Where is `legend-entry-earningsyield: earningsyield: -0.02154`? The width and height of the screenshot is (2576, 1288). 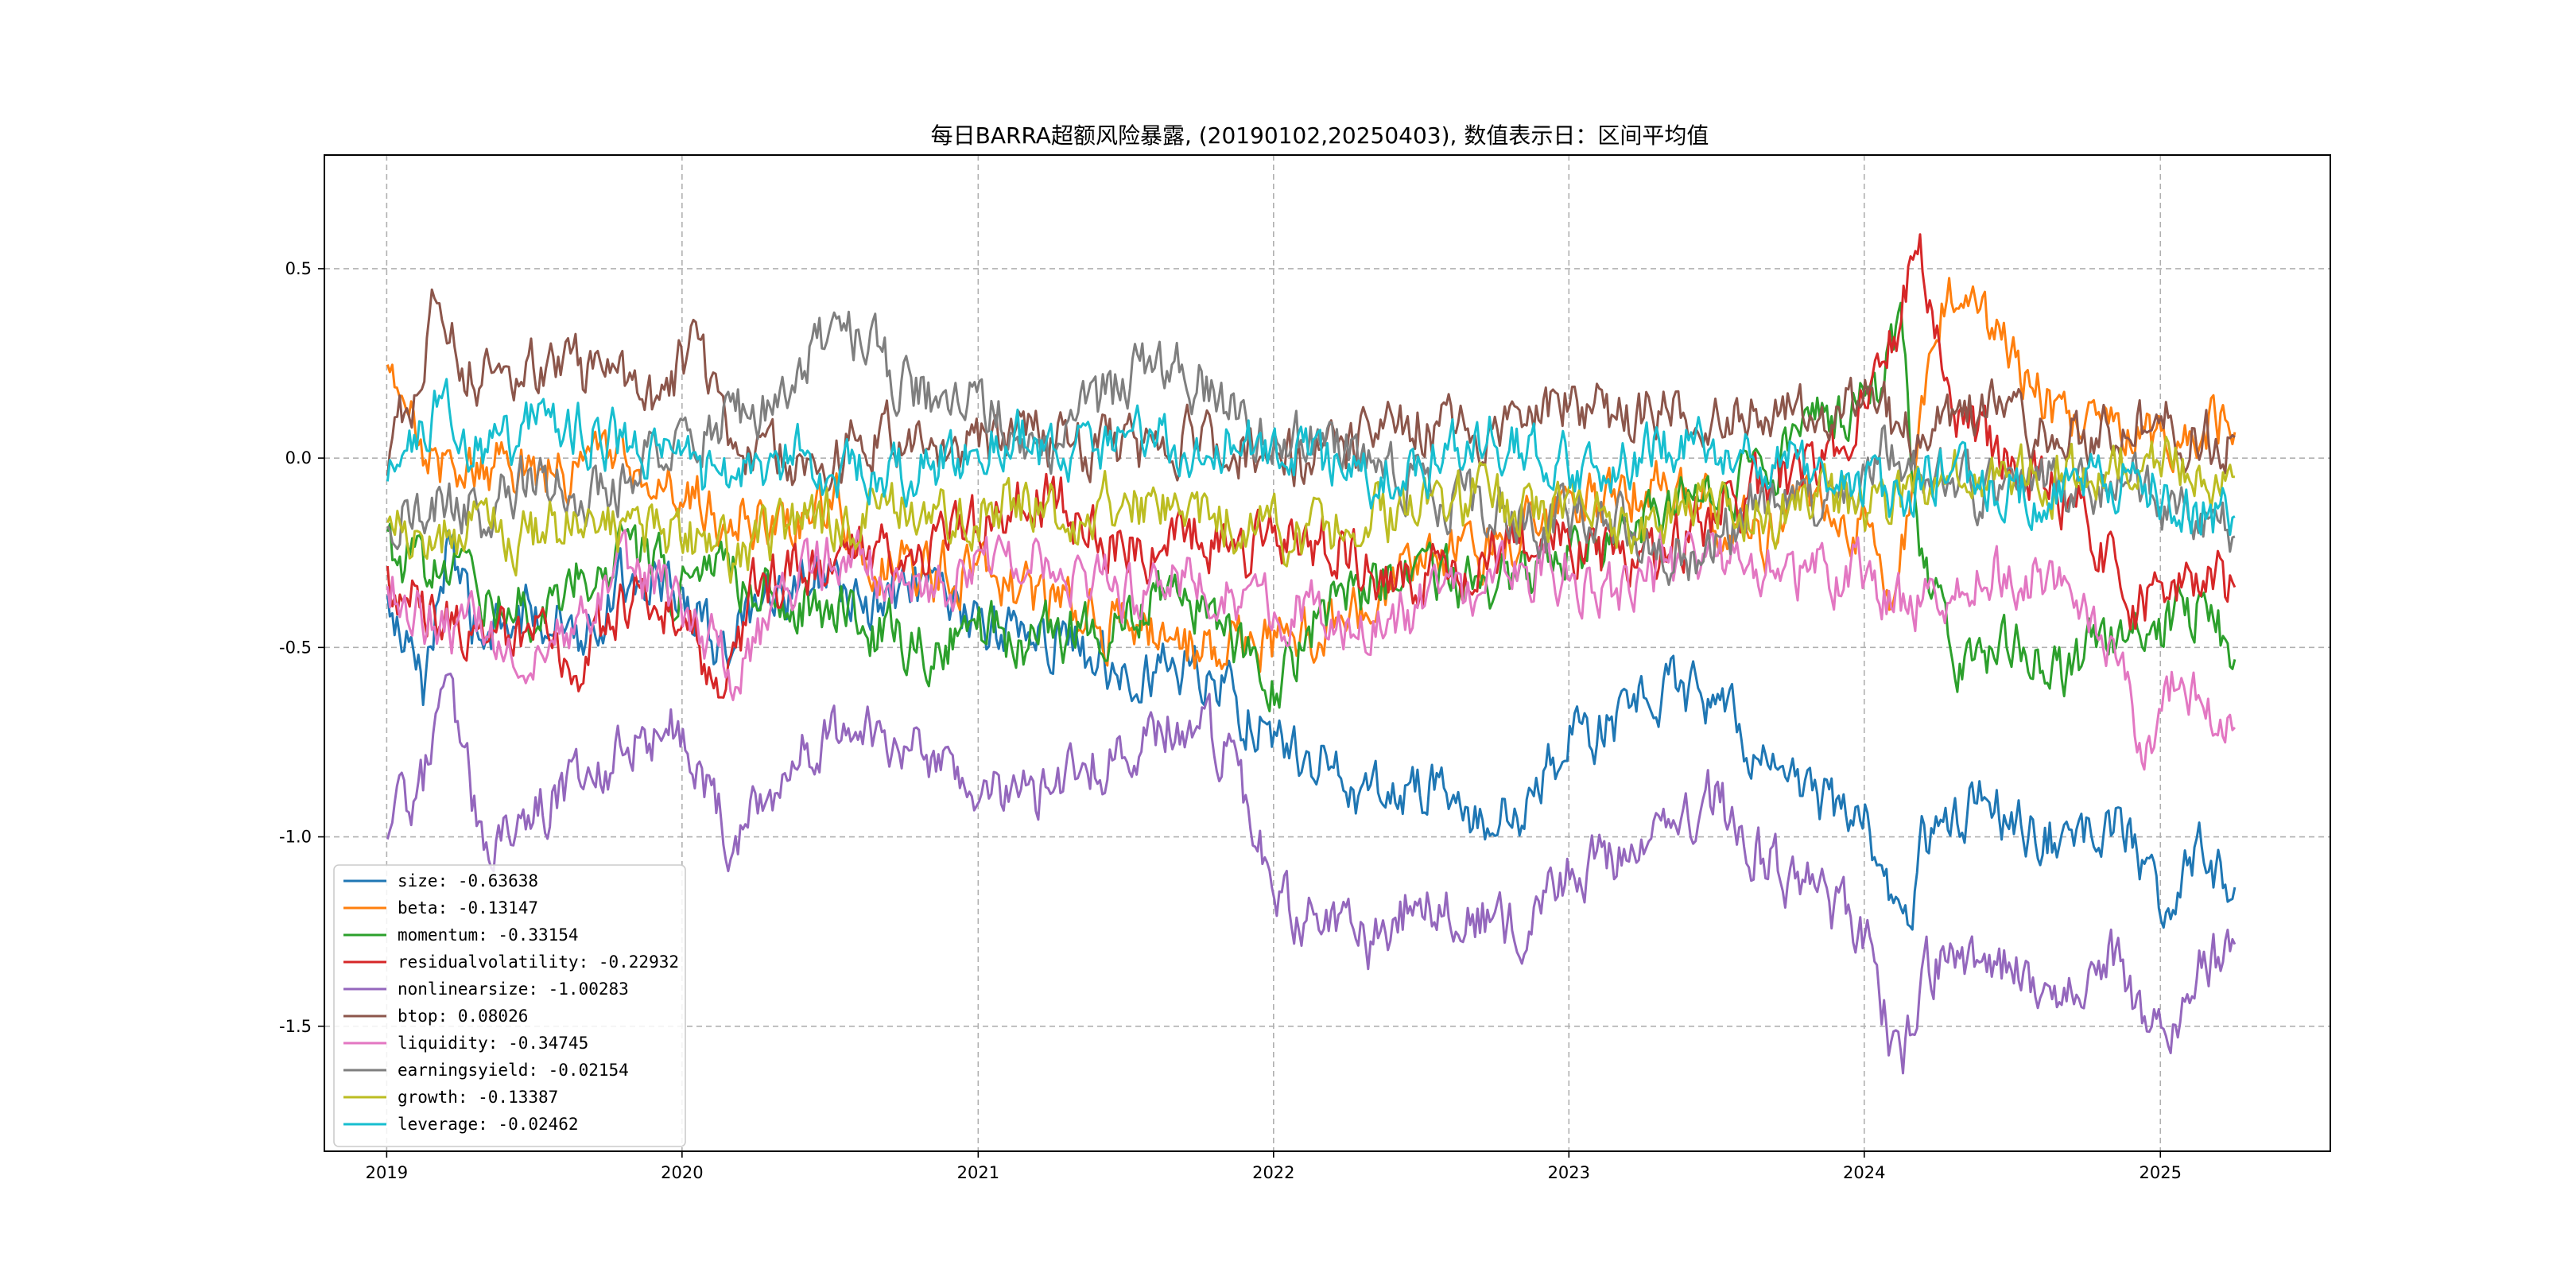 legend-entry-earningsyield: earningsyield: -0.02154 is located at coordinates (513, 1070).